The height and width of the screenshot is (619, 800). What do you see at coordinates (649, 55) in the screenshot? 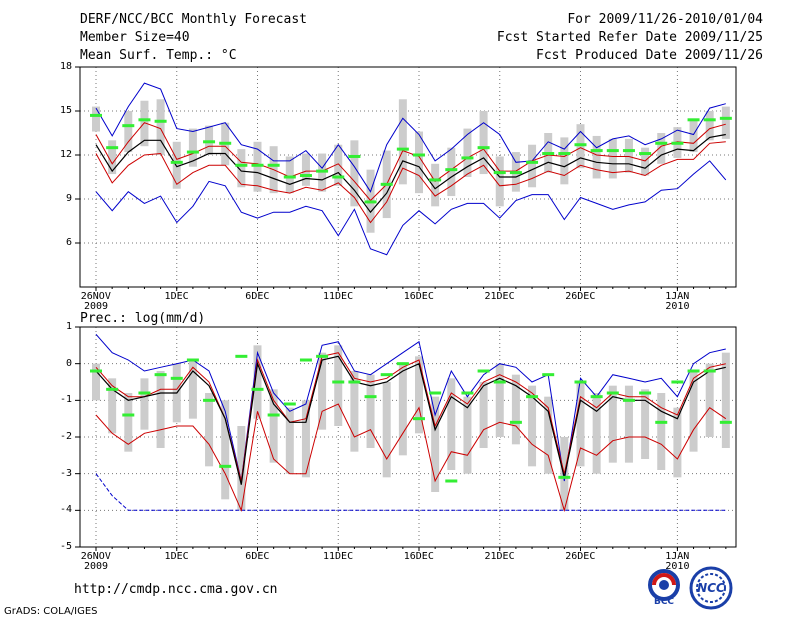
I see `forecast-produced-date: Fcst Produced Date 2009/11/26` at bounding box center [649, 55].